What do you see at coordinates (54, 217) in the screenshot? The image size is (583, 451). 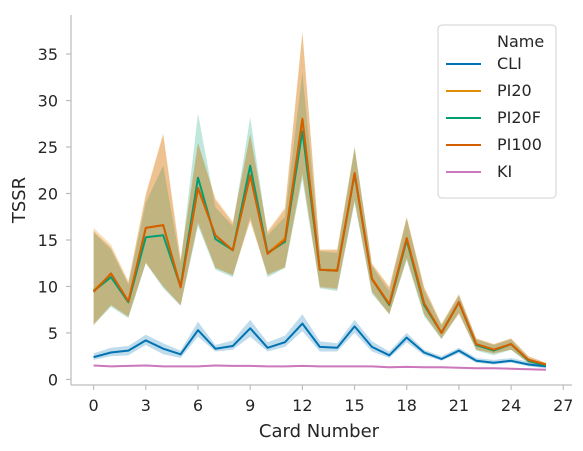 I see `y-tick-labels: 0 5 10 15 20 25 30 35` at bounding box center [54, 217].